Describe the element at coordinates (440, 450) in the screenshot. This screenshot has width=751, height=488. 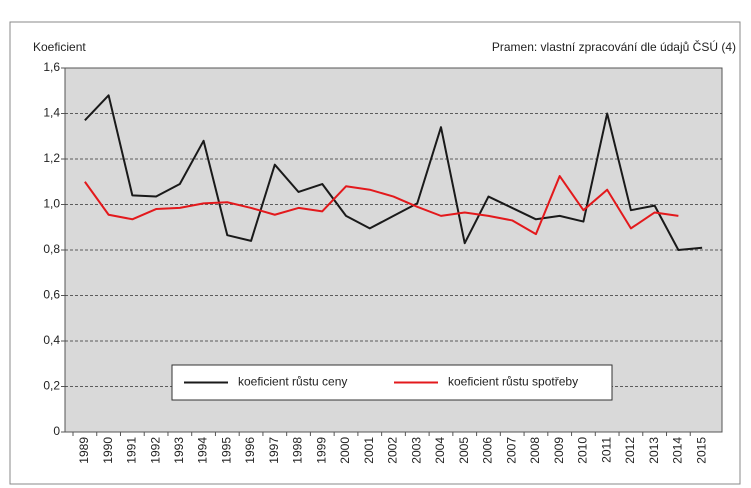
I see `x-tick-label: 2004` at that location.